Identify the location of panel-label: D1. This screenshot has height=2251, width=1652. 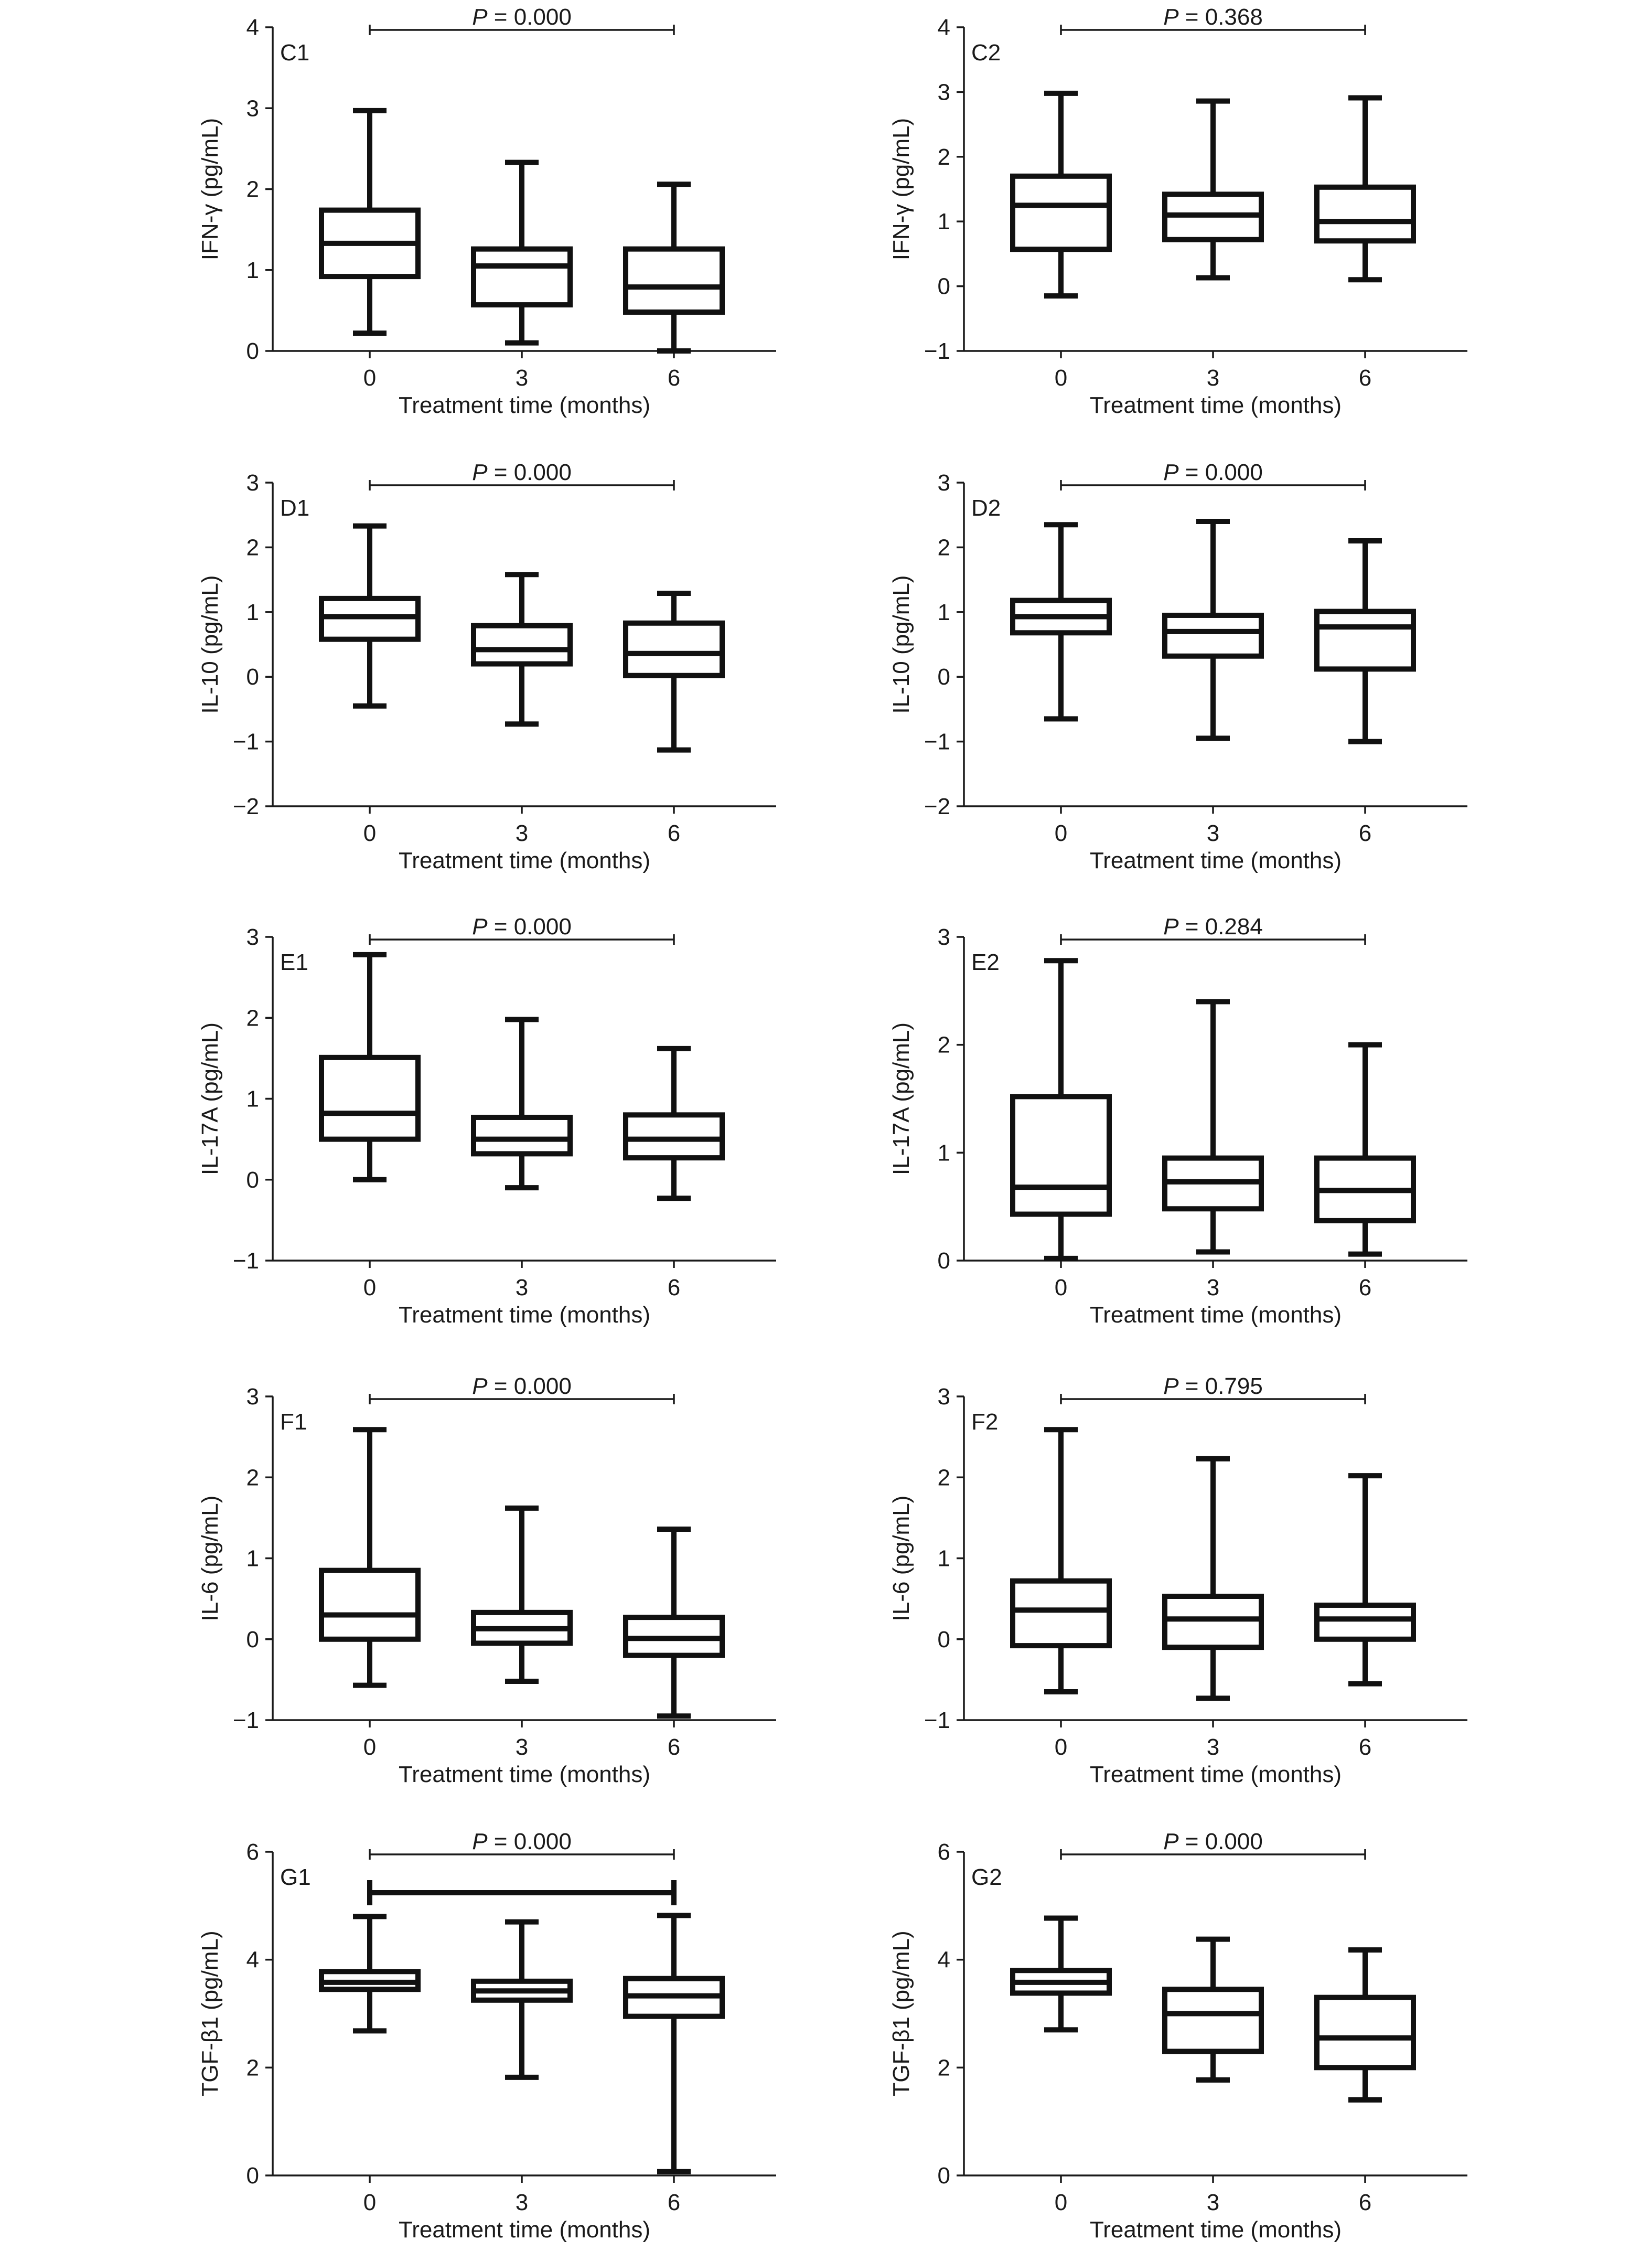
(294, 508).